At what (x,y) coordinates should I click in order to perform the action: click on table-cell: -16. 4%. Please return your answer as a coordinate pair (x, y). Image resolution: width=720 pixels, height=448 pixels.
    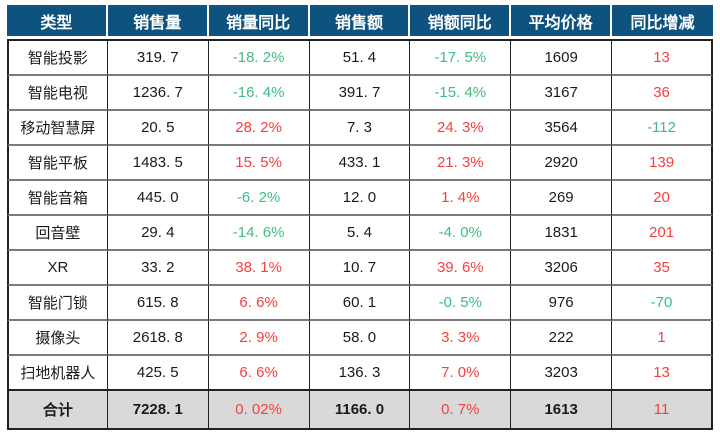
    Looking at the image, I should click on (259, 93).